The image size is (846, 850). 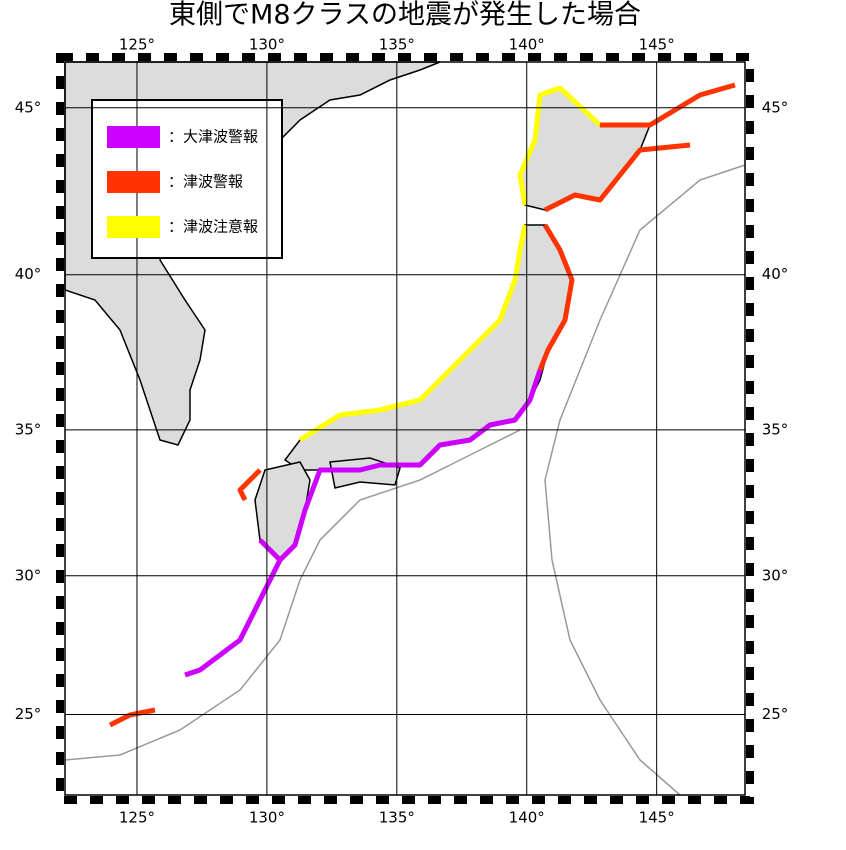 What do you see at coordinates (405, 15) in the screenshot?
I see `title: 東側でM8クラスの地震が発生した場合` at bounding box center [405, 15].